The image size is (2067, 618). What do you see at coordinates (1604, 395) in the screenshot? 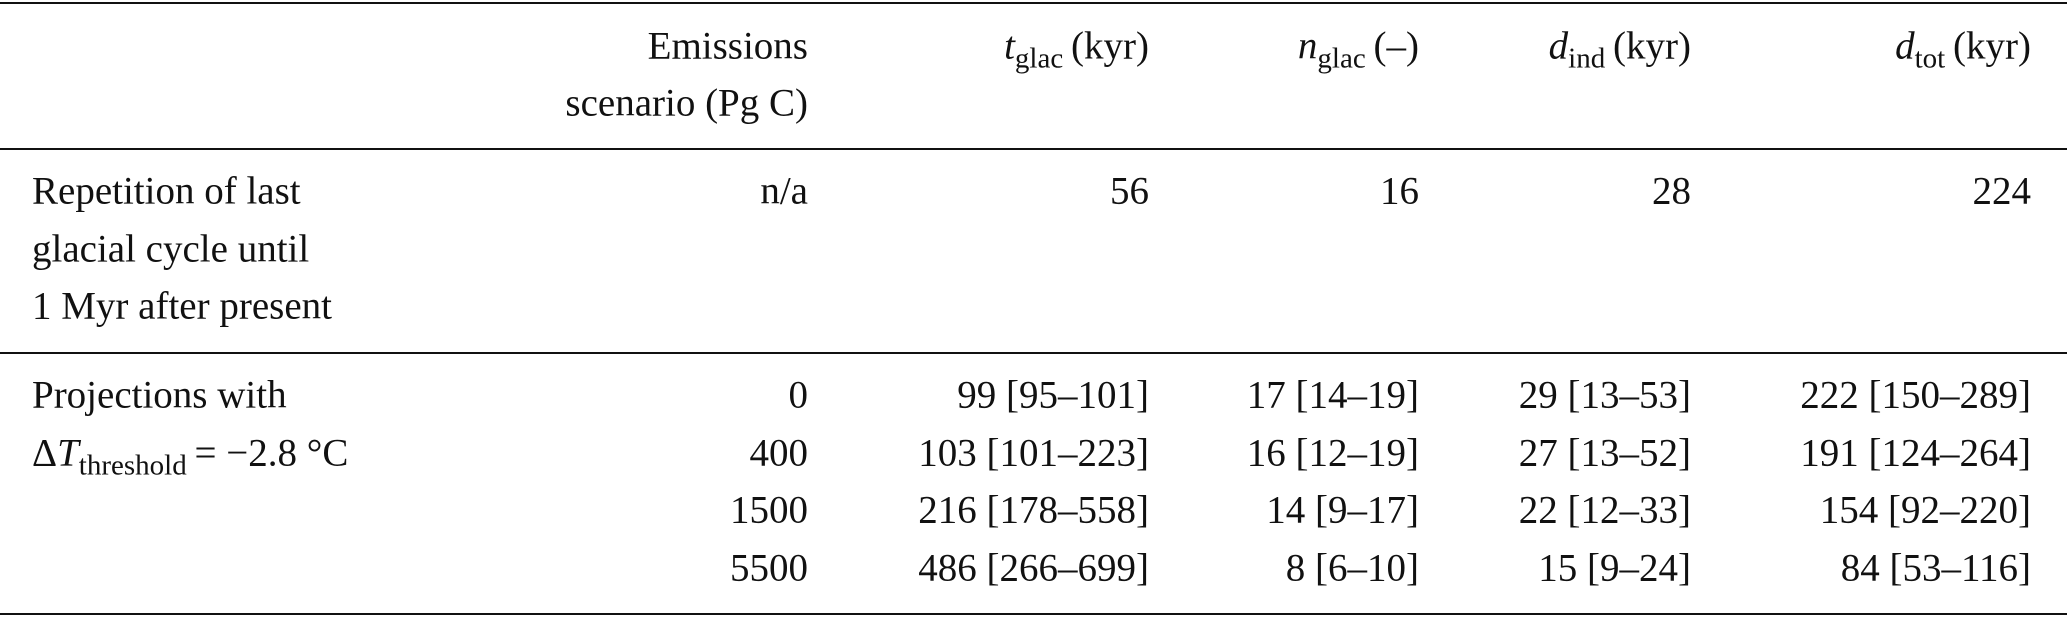
I see `table-cell: 29 [13–53]` at bounding box center [1604, 395].